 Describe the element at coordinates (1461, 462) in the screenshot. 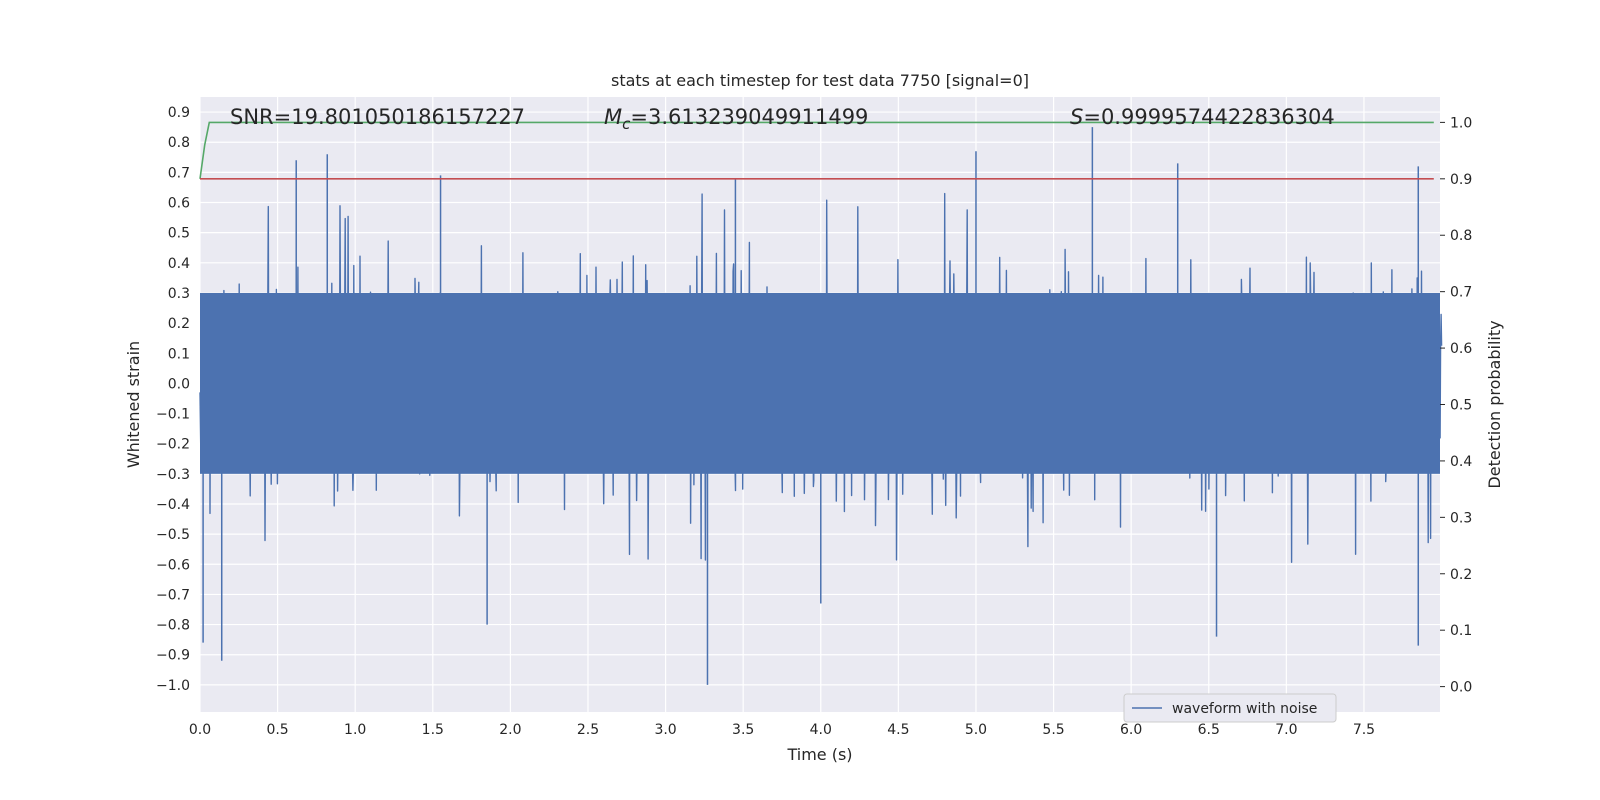

I see `y2-tick-label: 0.4` at that location.